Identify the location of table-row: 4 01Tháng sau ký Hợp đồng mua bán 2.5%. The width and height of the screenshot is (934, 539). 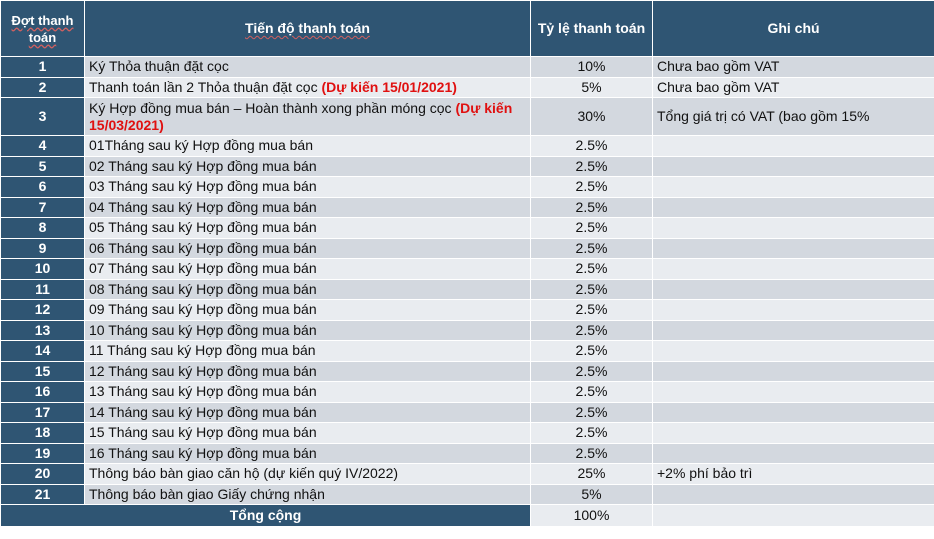
(467, 146).